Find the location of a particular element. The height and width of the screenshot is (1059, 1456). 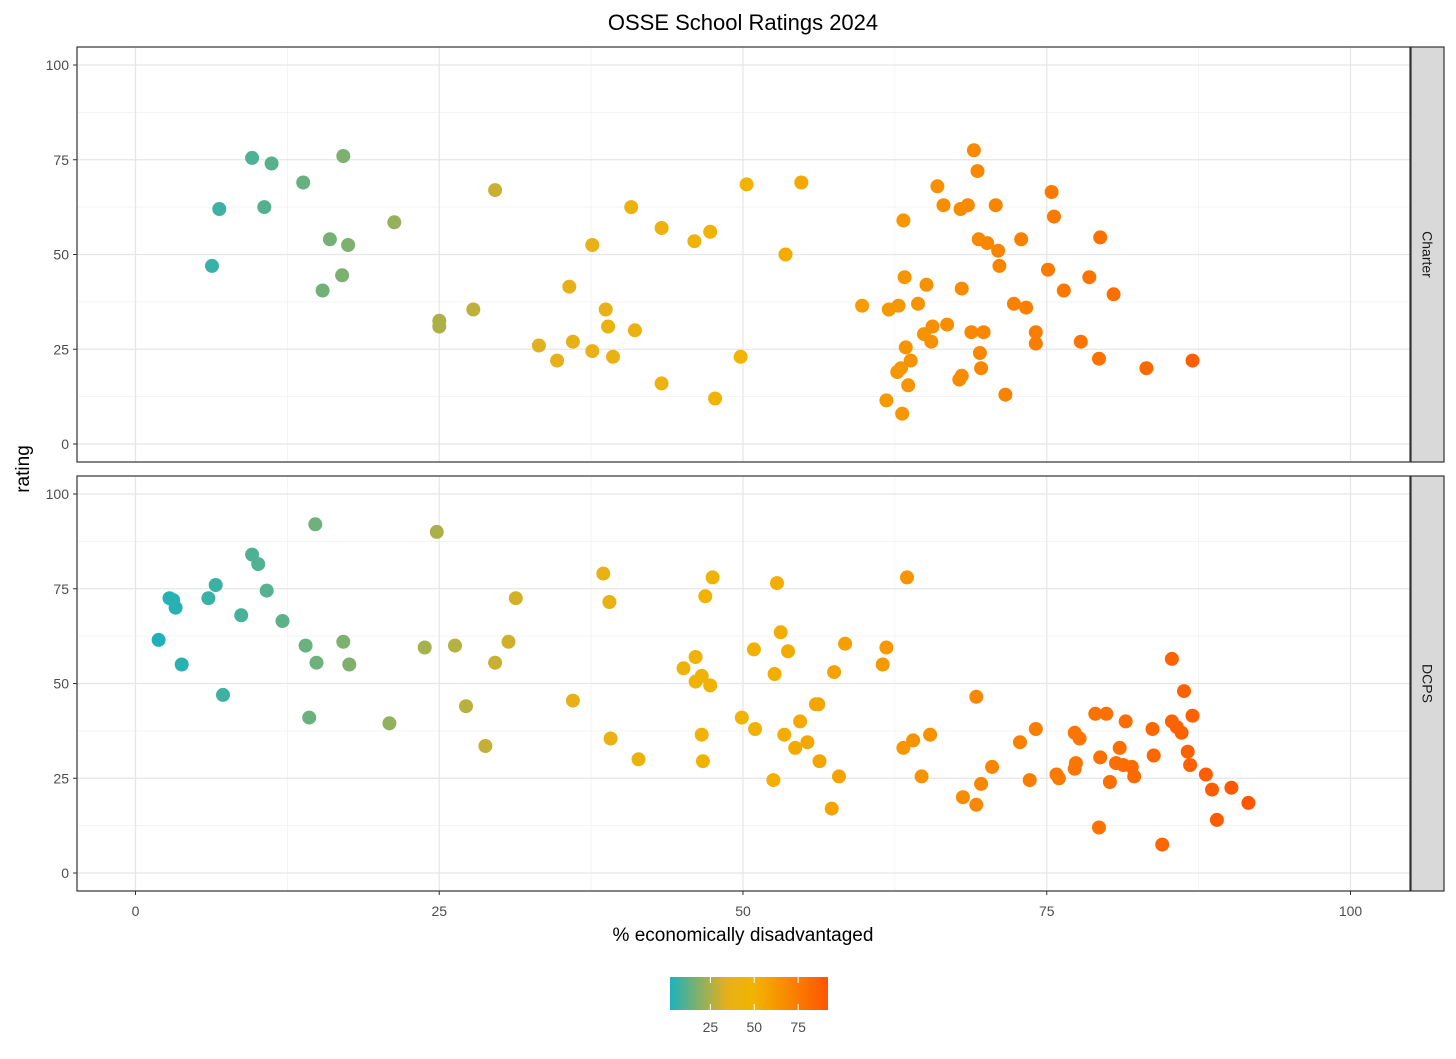

y-tick-label: 50 is located at coordinates (61, 255).